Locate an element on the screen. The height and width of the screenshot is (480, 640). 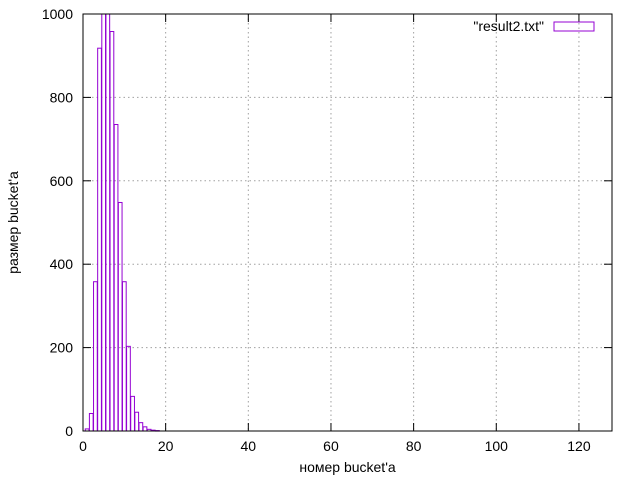
y-axis-title: размер bucket'a is located at coordinates (13, 222).